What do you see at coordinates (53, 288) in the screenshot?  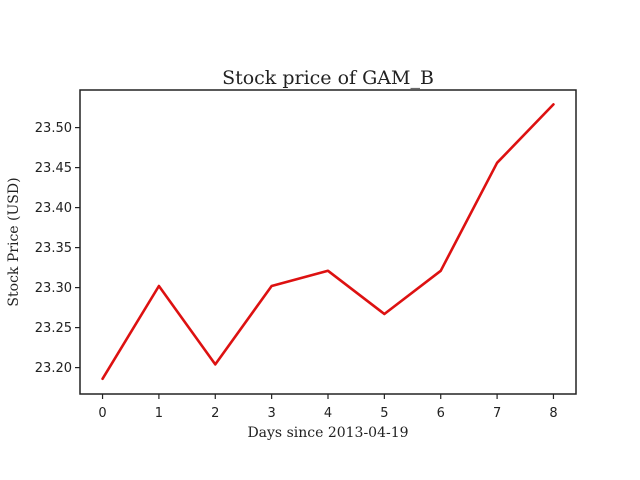 I see `y-tick-label: 23.30` at bounding box center [53, 288].